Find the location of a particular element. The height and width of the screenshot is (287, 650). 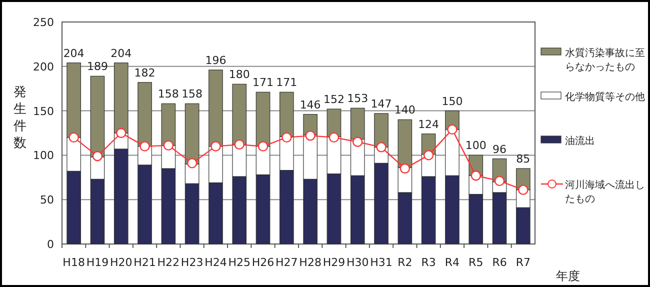

x-tick-label: H31 is located at coordinates (381, 262).